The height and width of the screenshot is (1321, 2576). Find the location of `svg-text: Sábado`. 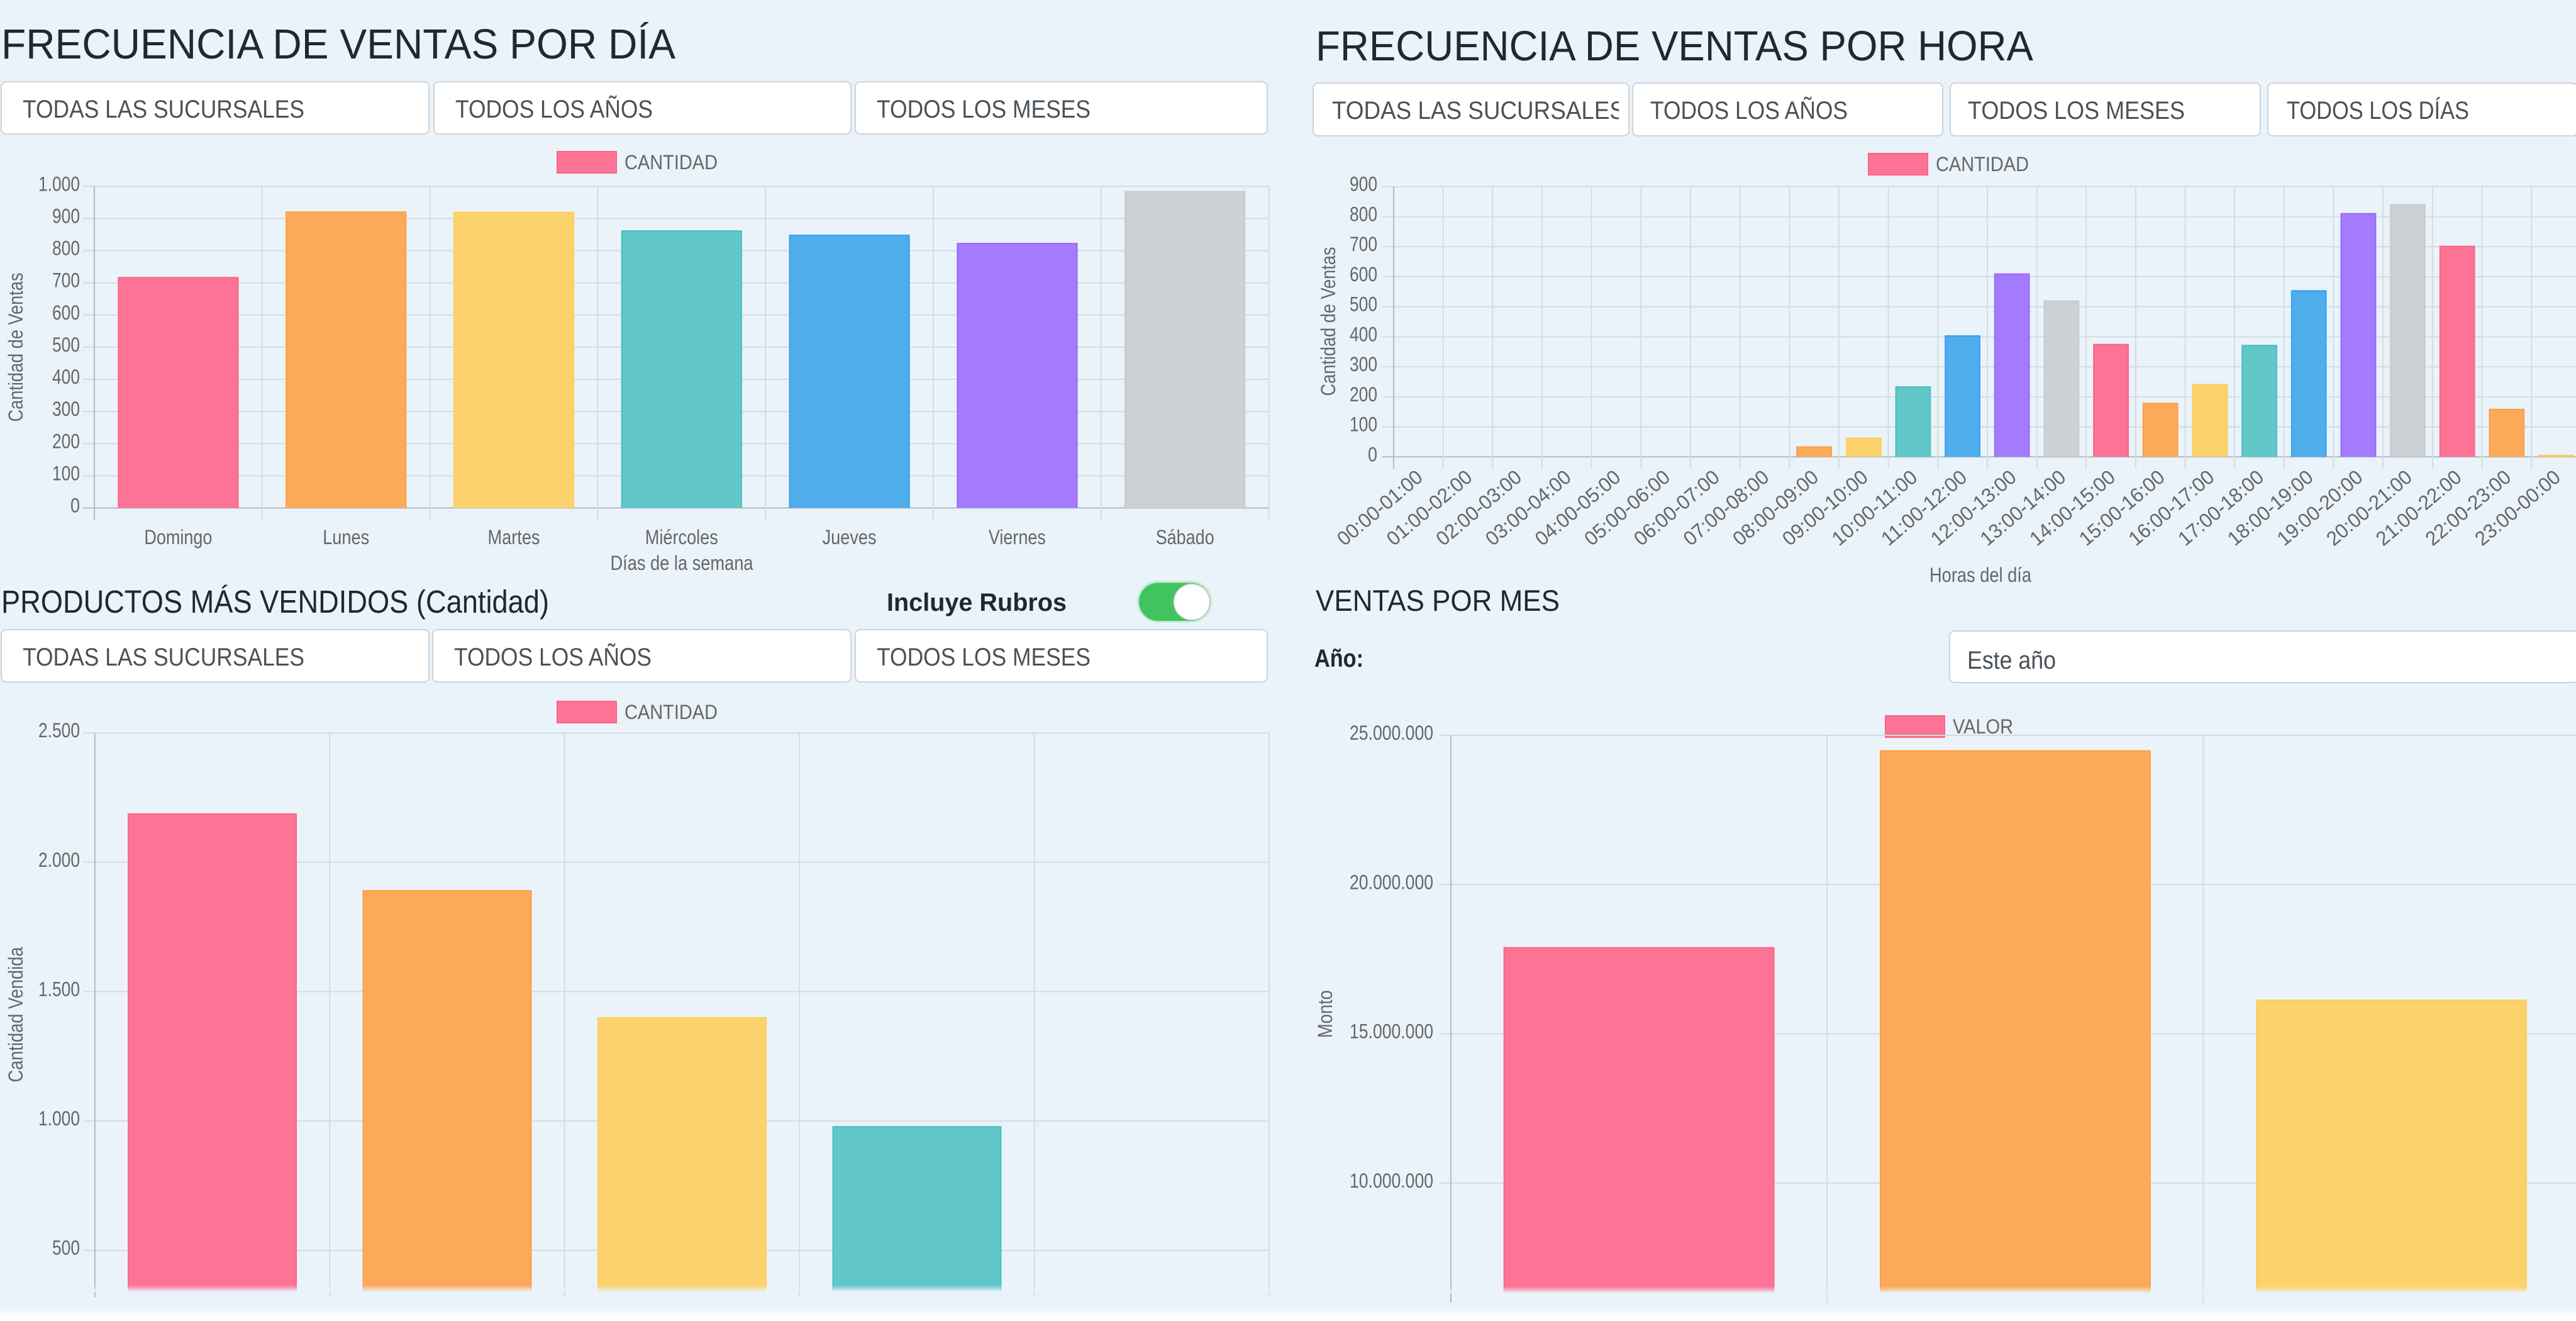

svg-text: Sábado is located at coordinates (1185, 537).